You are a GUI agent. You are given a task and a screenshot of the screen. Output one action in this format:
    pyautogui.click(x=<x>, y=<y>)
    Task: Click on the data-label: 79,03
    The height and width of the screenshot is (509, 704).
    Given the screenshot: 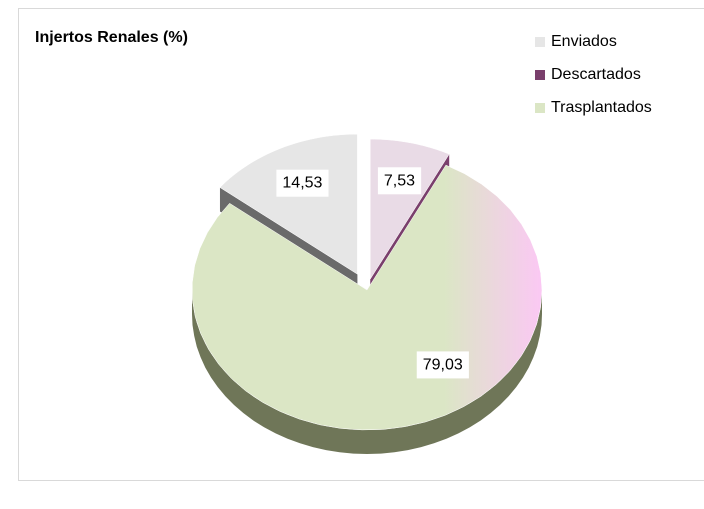 What is the action you would take?
    pyautogui.click(x=443, y=364)
    